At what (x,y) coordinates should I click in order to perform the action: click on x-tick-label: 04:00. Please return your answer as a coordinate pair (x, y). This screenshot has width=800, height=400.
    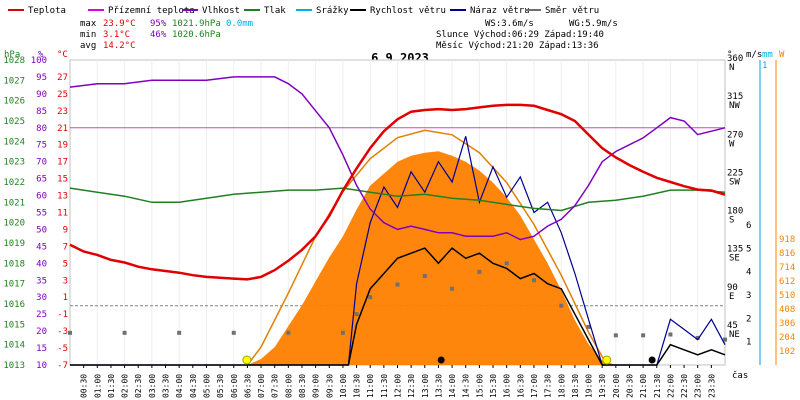
    Looking at the image, I should click on (179, 386).